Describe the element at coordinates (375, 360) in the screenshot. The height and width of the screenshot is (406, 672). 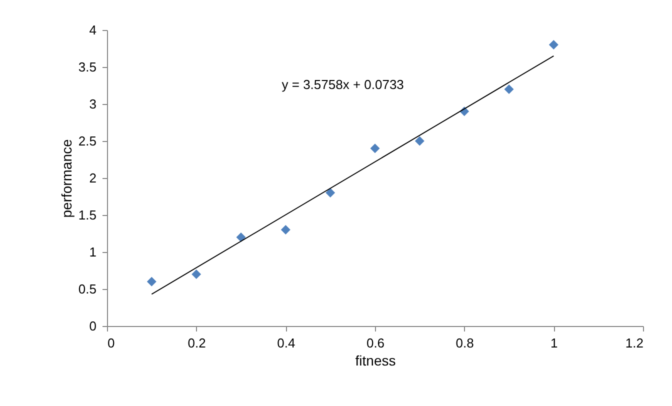
I see `x-axis-title: fitness` at that location.